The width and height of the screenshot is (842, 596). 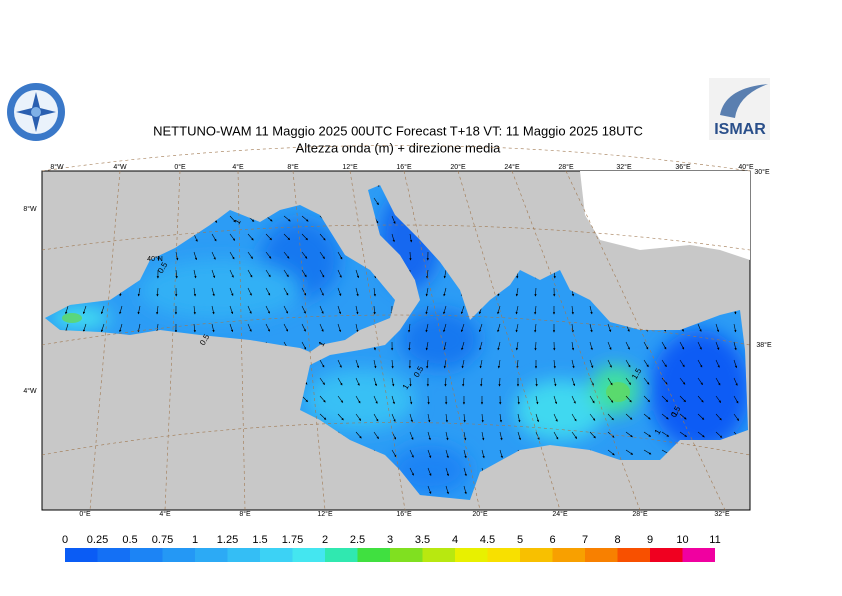 I want to click on right-logo: ISMAR, so click(x=739, y=109).